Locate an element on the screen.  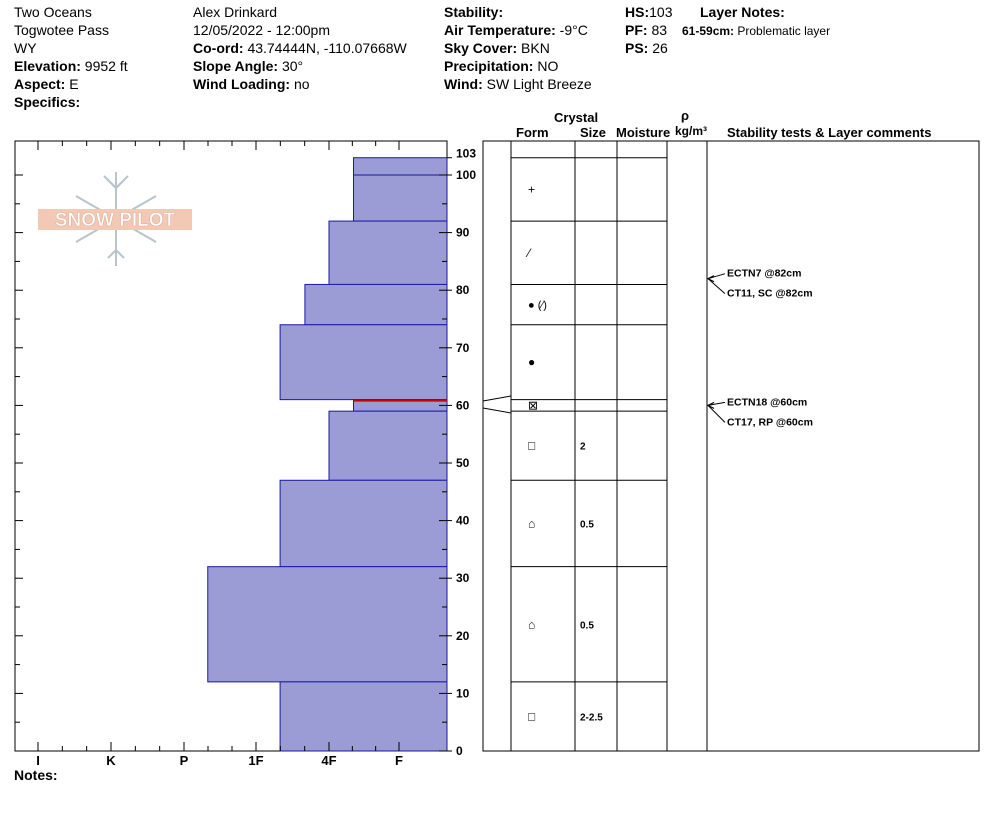
y-tick-label: 70 is located at coordinates (463, 348).